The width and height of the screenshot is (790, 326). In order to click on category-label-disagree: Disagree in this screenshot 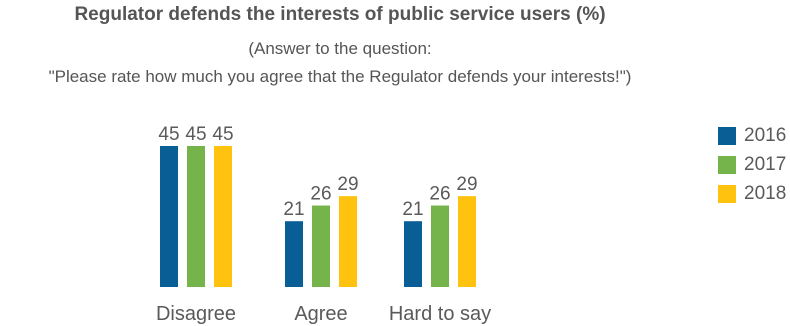, I will do `click(196, 314)`.